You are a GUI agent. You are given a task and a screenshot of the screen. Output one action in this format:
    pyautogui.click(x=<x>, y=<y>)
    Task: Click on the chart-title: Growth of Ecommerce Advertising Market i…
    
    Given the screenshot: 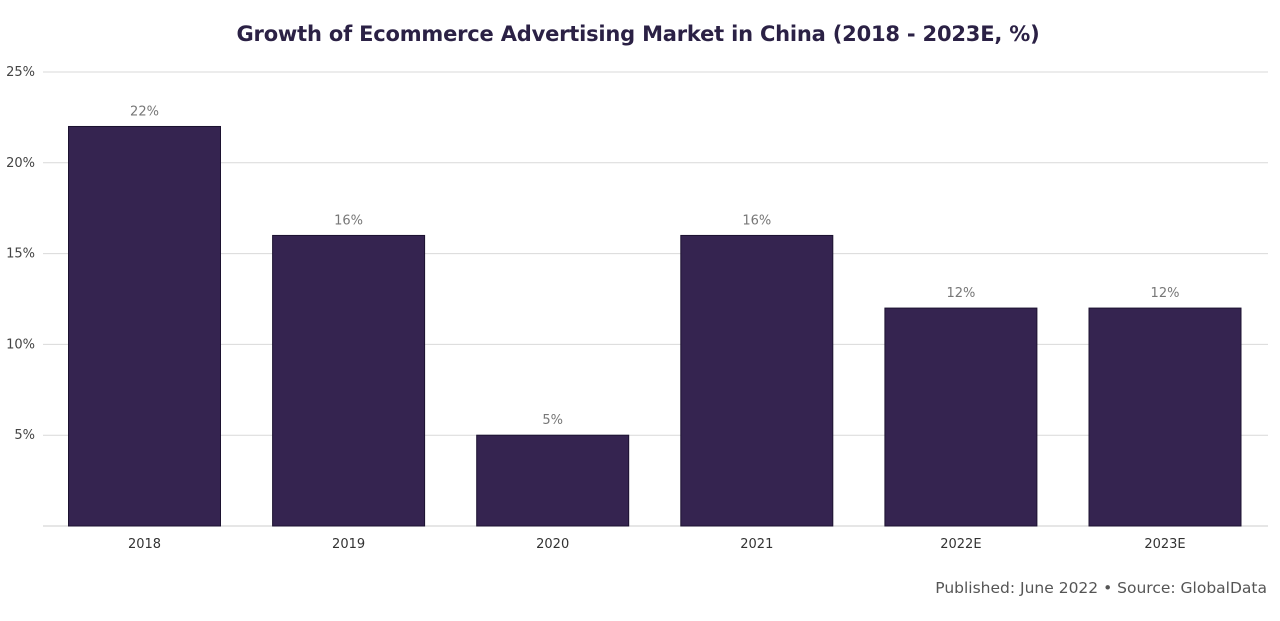 What is the action you would take?
    pyautogui.click(x=638, y=34)
    